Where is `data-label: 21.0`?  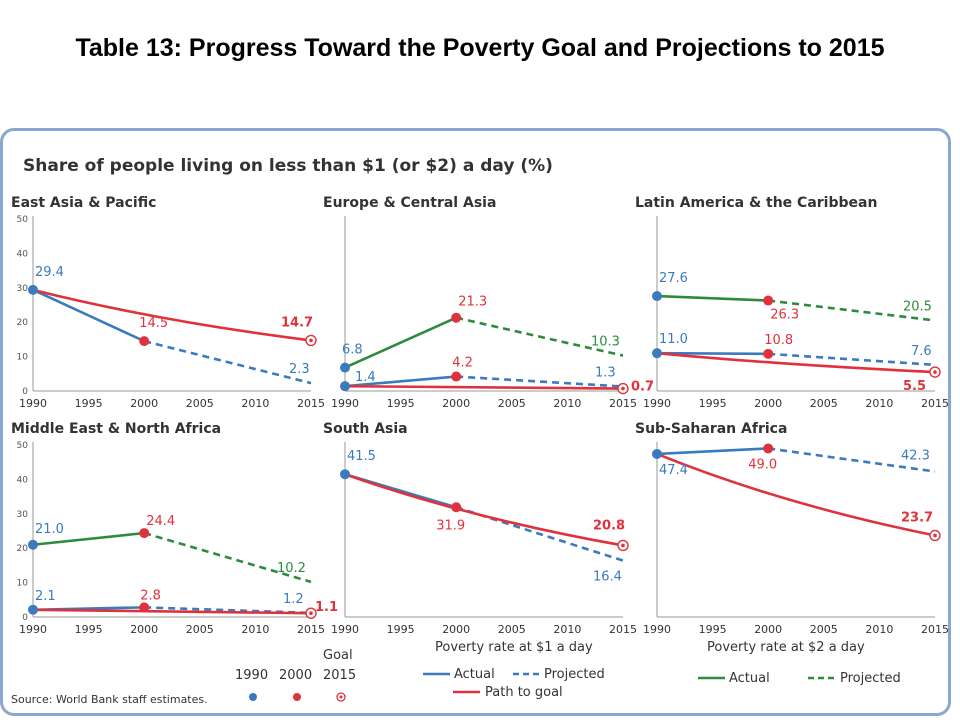
data-label: 21.0 is located at coordinates (49, 529).